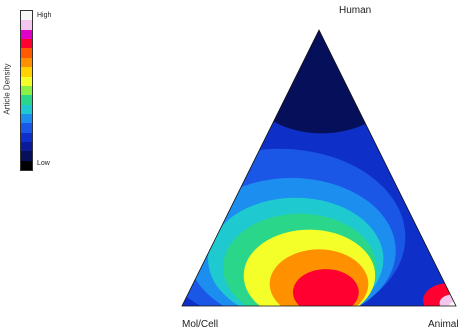 The image size is (467, 335). I want to click on colorbar-low-label: Low, so click(43, 163).